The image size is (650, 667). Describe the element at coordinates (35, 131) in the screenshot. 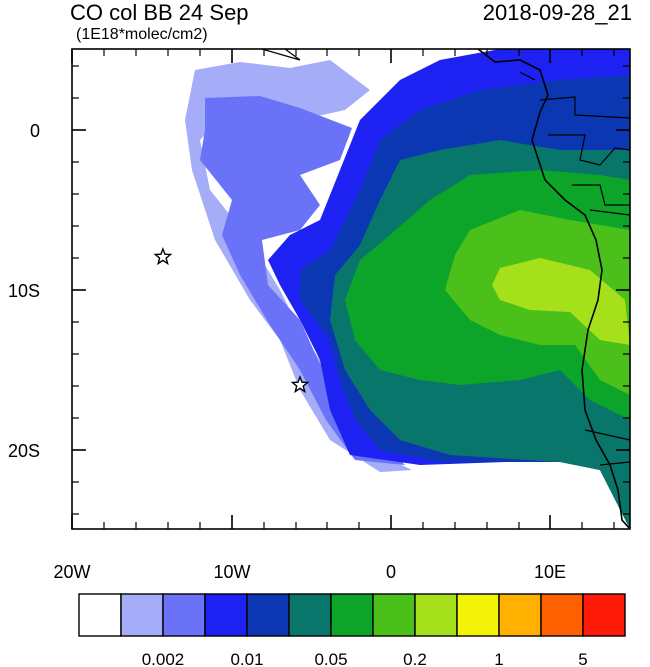

I see `y-tick-0: 0` at that location.